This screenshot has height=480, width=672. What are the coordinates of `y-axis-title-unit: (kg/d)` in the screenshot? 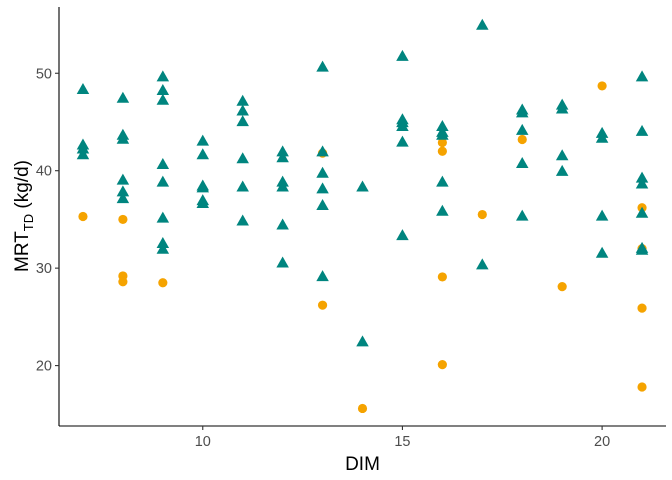 It's located at (22, 187).